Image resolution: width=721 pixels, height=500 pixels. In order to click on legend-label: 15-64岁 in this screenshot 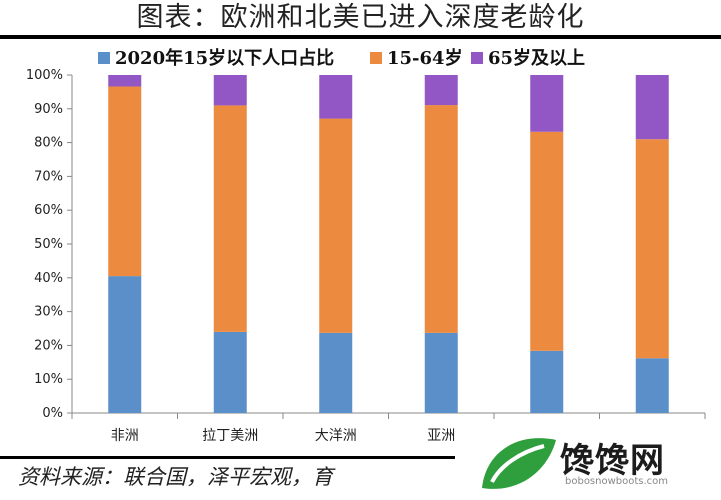, I will do `click(425, 58)`.